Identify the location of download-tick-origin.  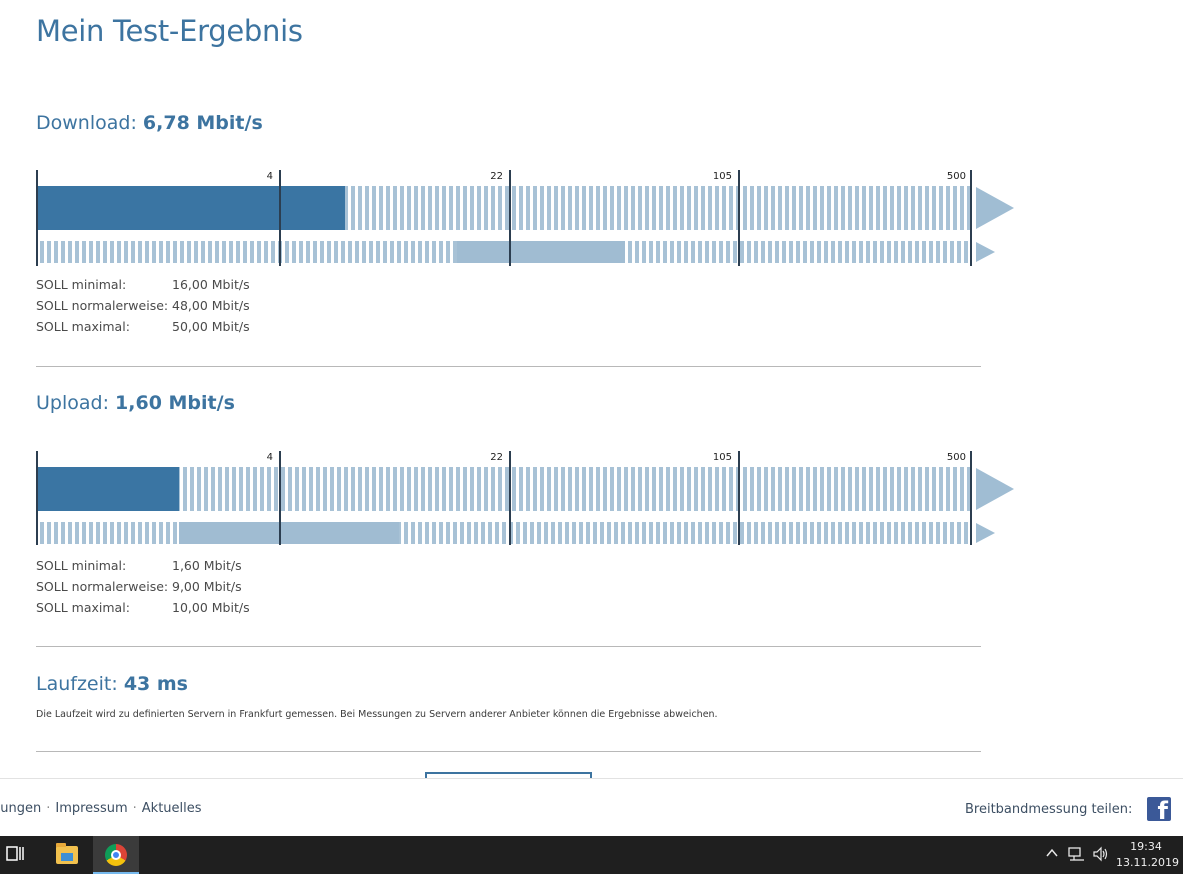
(37, 218).